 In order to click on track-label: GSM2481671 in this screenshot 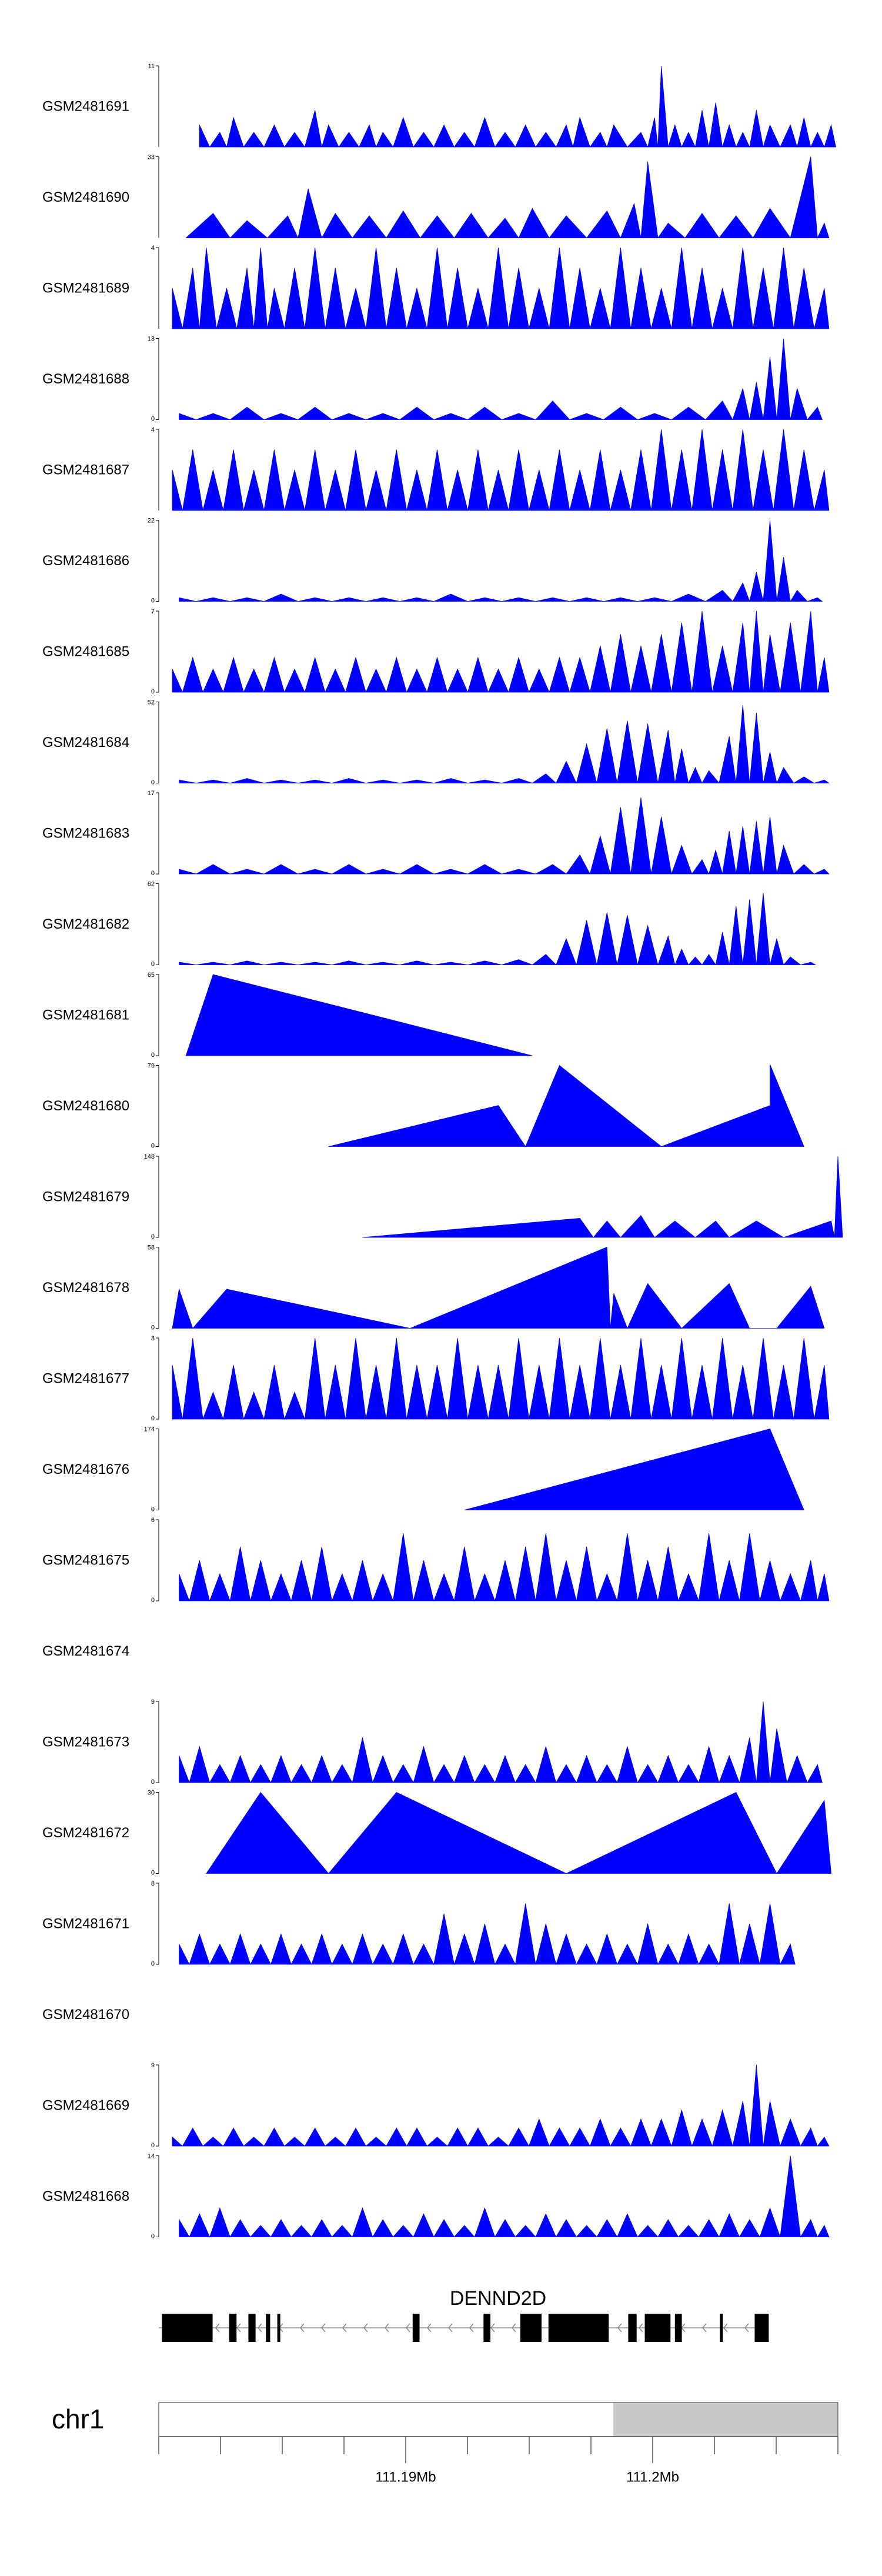, I will do `click(85, 1923)`.